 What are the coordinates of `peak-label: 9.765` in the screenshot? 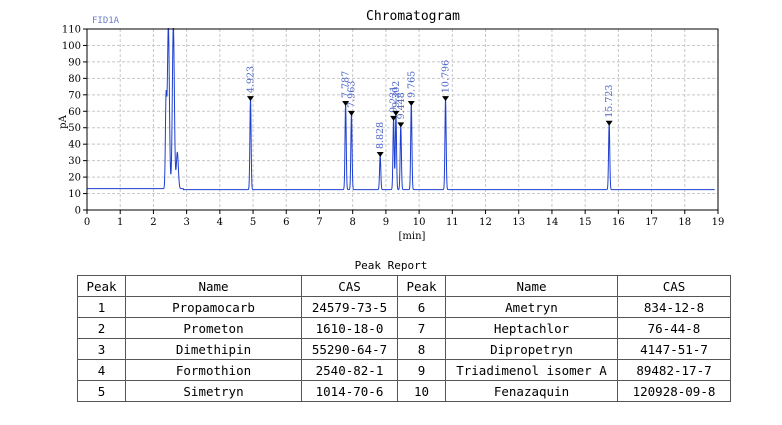 It's located at (411, 84).